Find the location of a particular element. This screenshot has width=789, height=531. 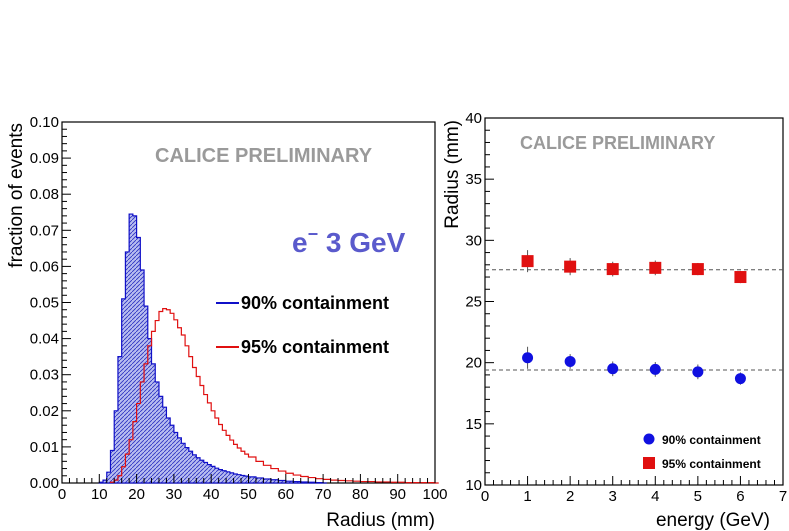

left-y-tick-label: 0.04 is located at coordinates (44, 339).